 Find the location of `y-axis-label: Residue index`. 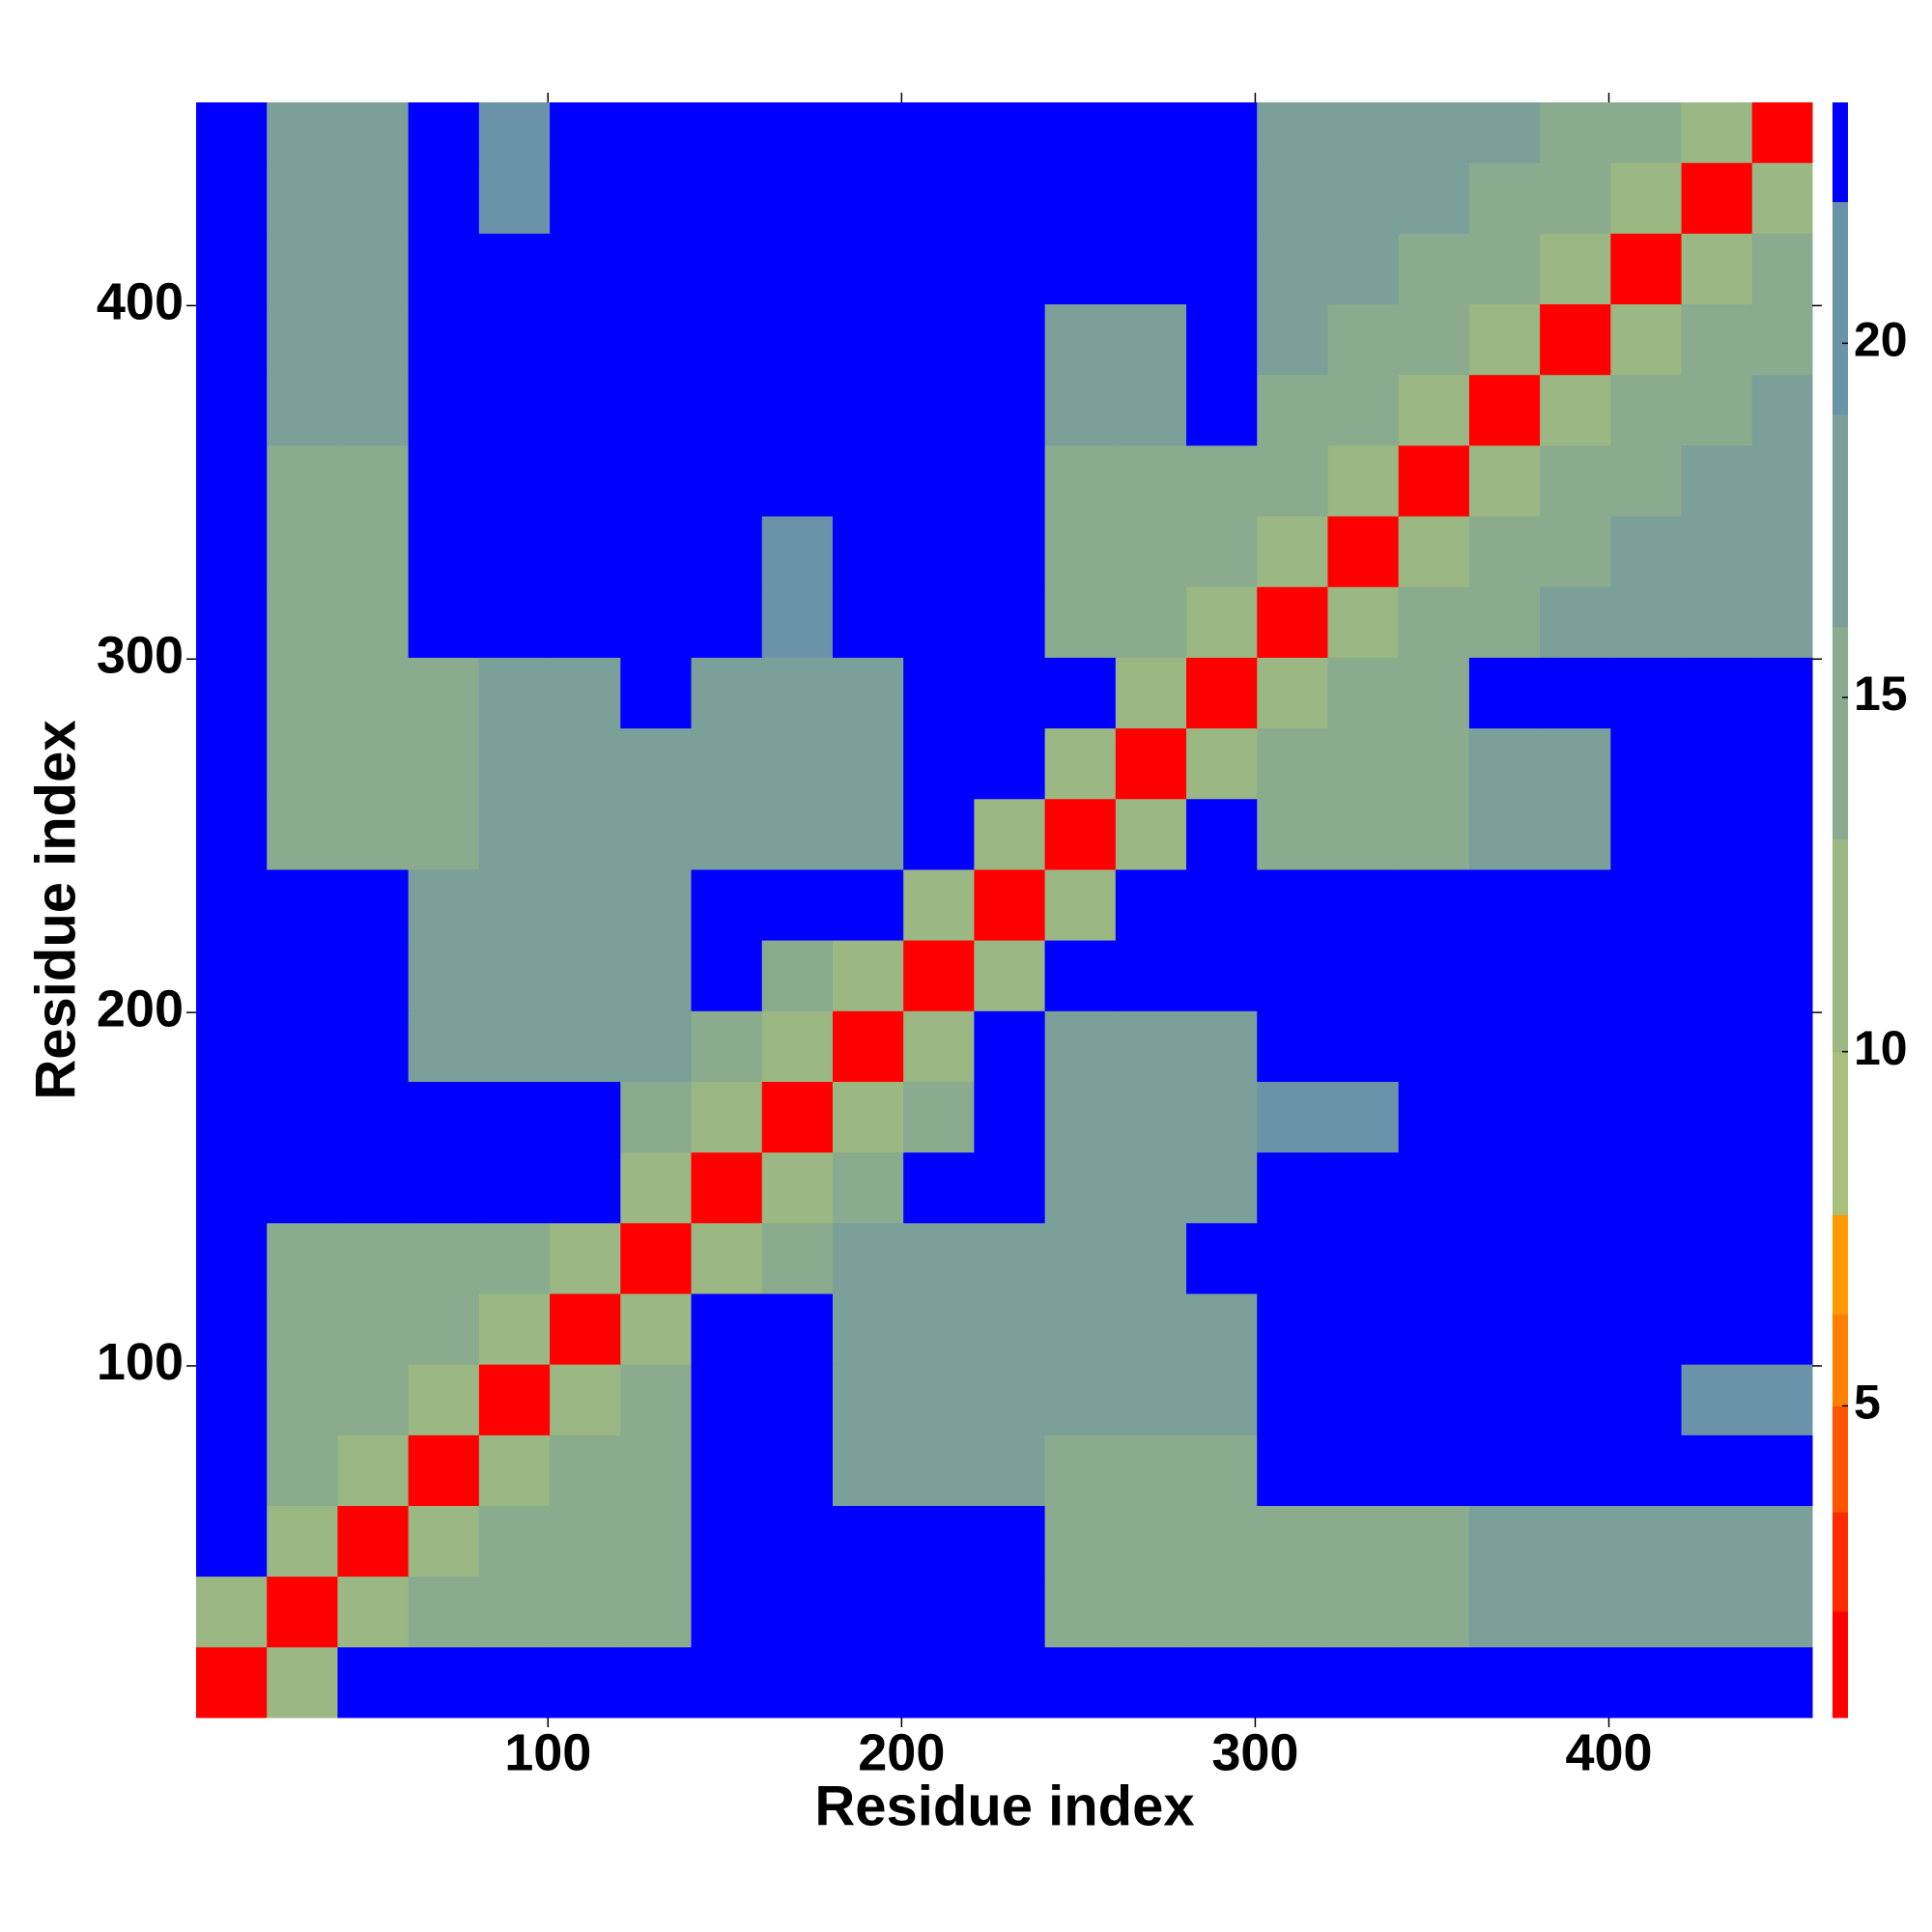

y-axis-label: Residue index is located at coordinates (55, 909).